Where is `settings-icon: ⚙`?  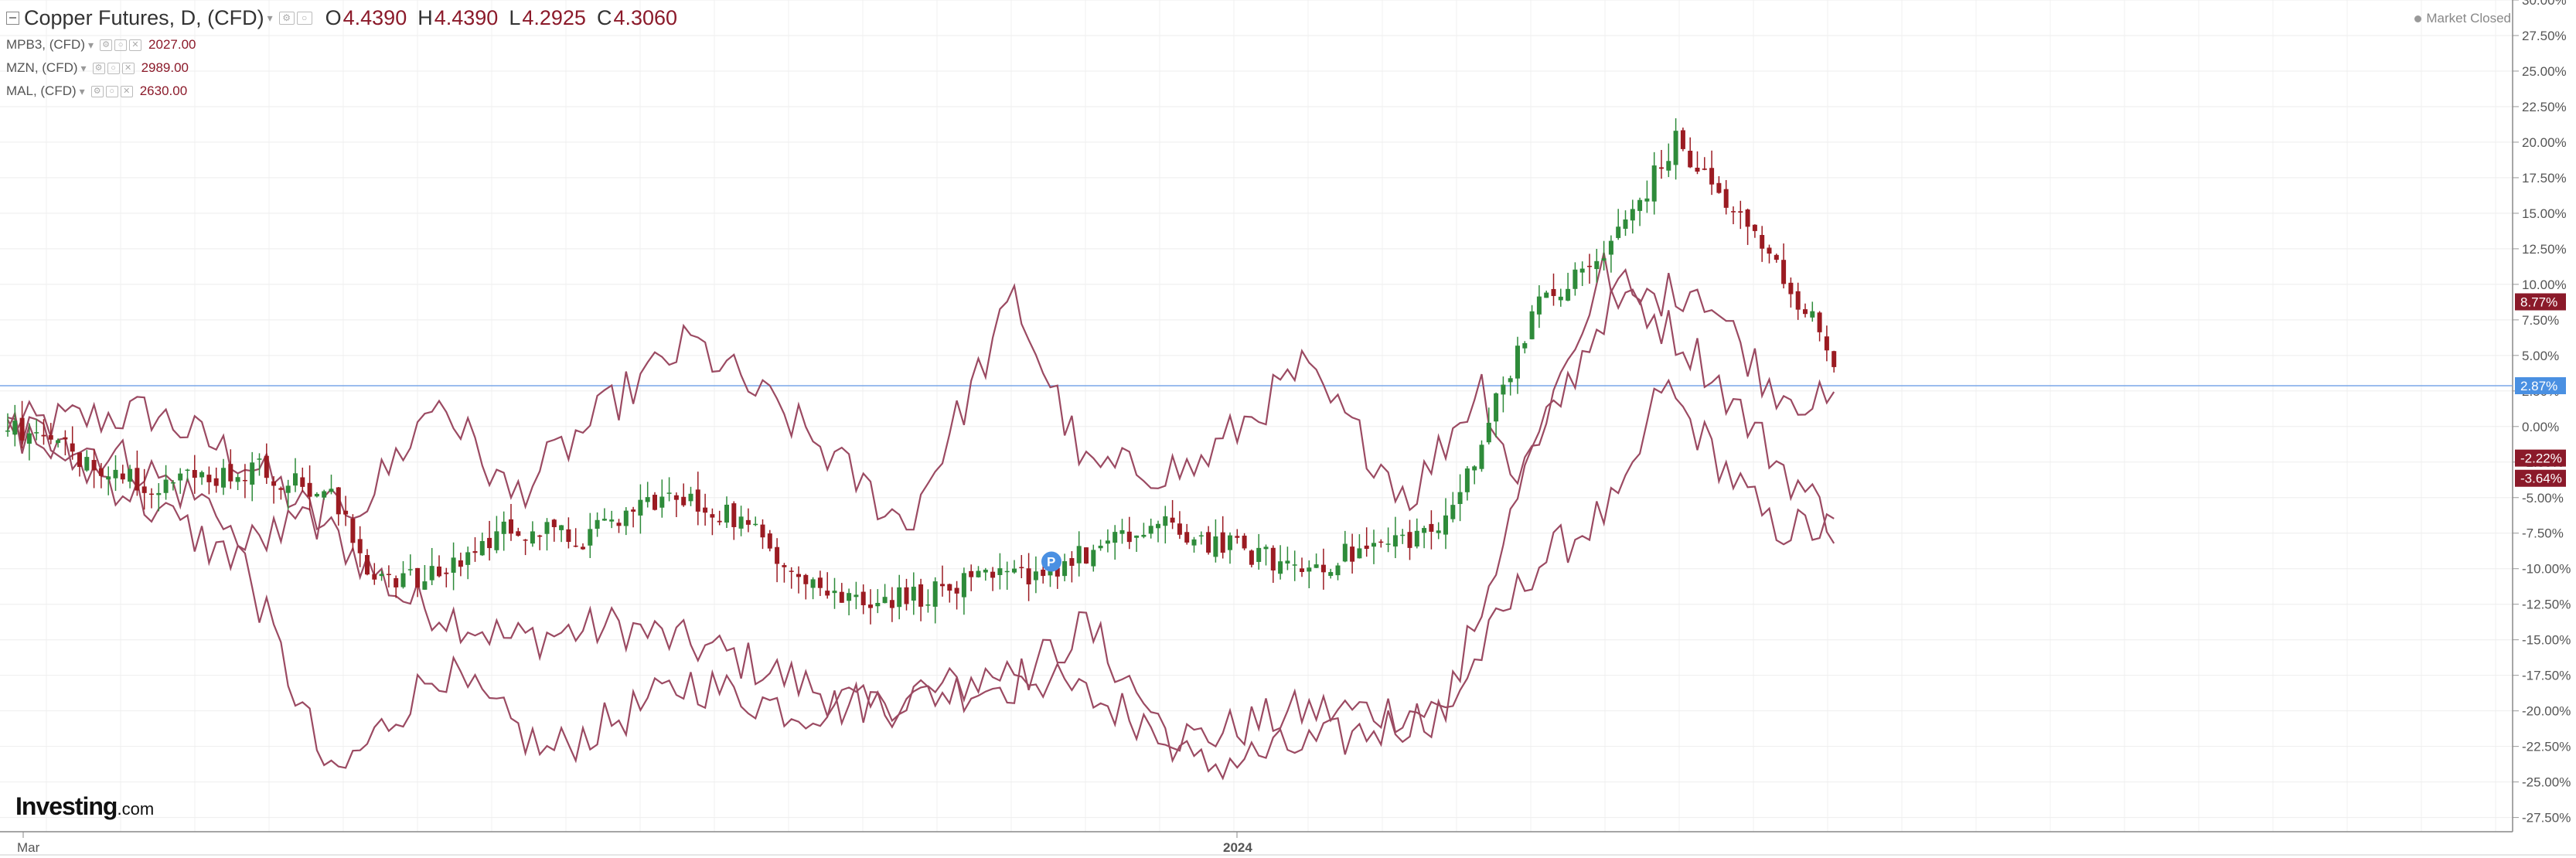 settings-icon: ⚙ is located at coordinates (286, 18).